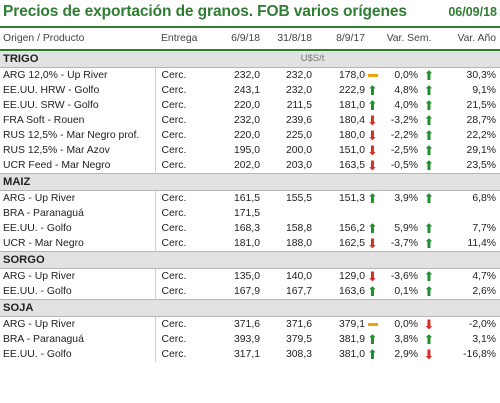 This screenshot has height=403, width=500. I want to click on var-ano-cell: 23,5%, so click(481, 165).